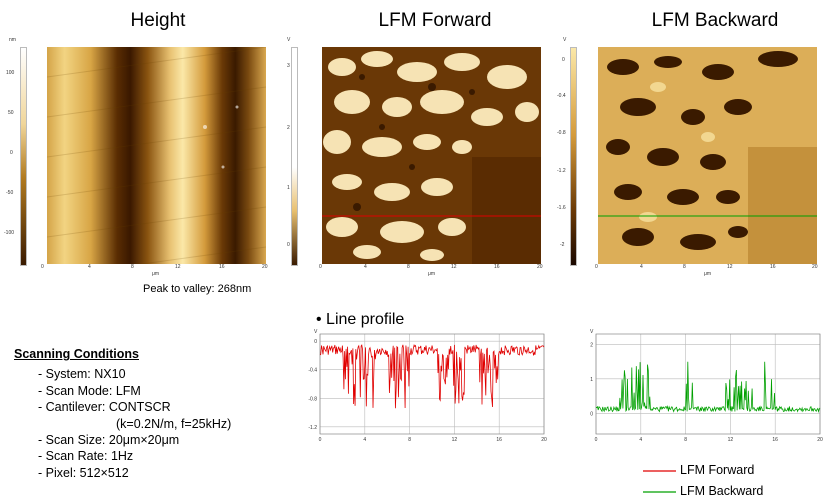 Image resolution: width=824 pixels, height=501 pixels. Describe the element at coordinates (717, 470) in the screenshot. I see `legend-forward-label: LFM Forward` at that location.